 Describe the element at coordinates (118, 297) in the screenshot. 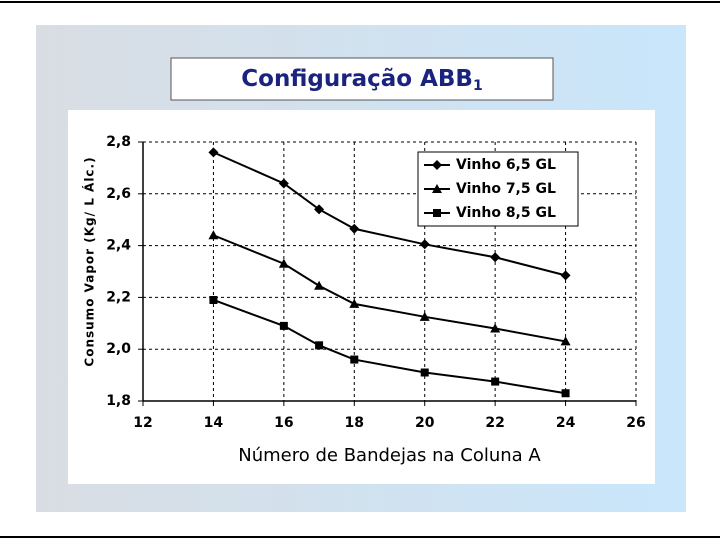

I see `y-tick-label: 2,2` at that location.